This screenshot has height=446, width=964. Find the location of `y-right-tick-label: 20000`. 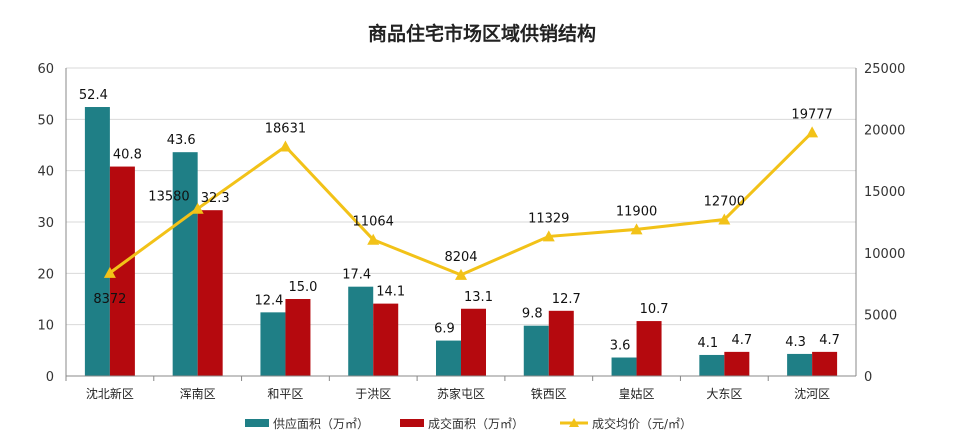

y-right-tick-label: 20000 is located at coordinates (884, 131).